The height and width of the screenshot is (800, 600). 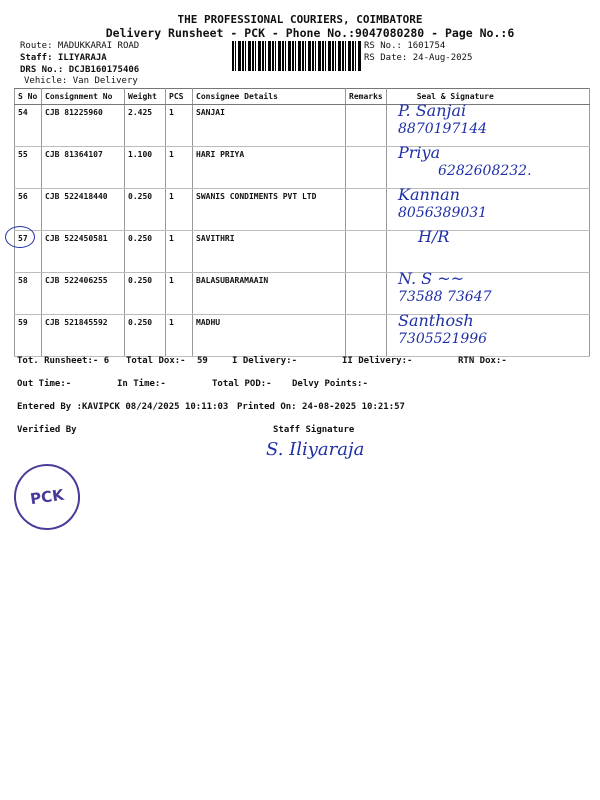 I want to click on cell-cno: CJB 81225960, so click(x=83, y=125).